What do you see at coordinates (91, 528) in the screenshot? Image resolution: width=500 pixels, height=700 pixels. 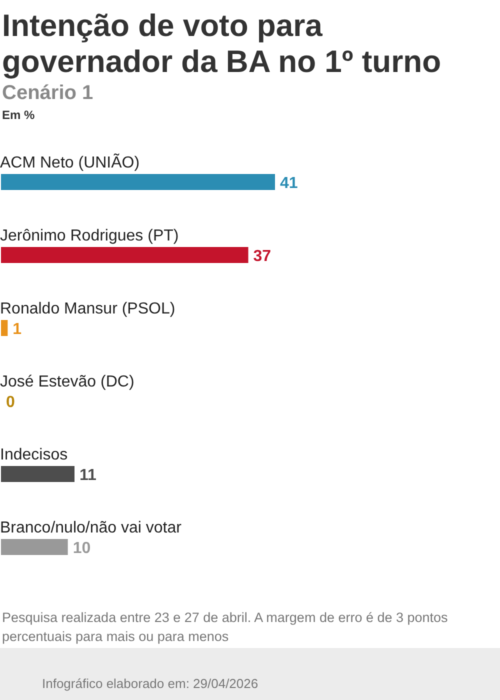 I see `y-tick-label: Branco/nulo/não vai votar` at bounding box center [91, 528].